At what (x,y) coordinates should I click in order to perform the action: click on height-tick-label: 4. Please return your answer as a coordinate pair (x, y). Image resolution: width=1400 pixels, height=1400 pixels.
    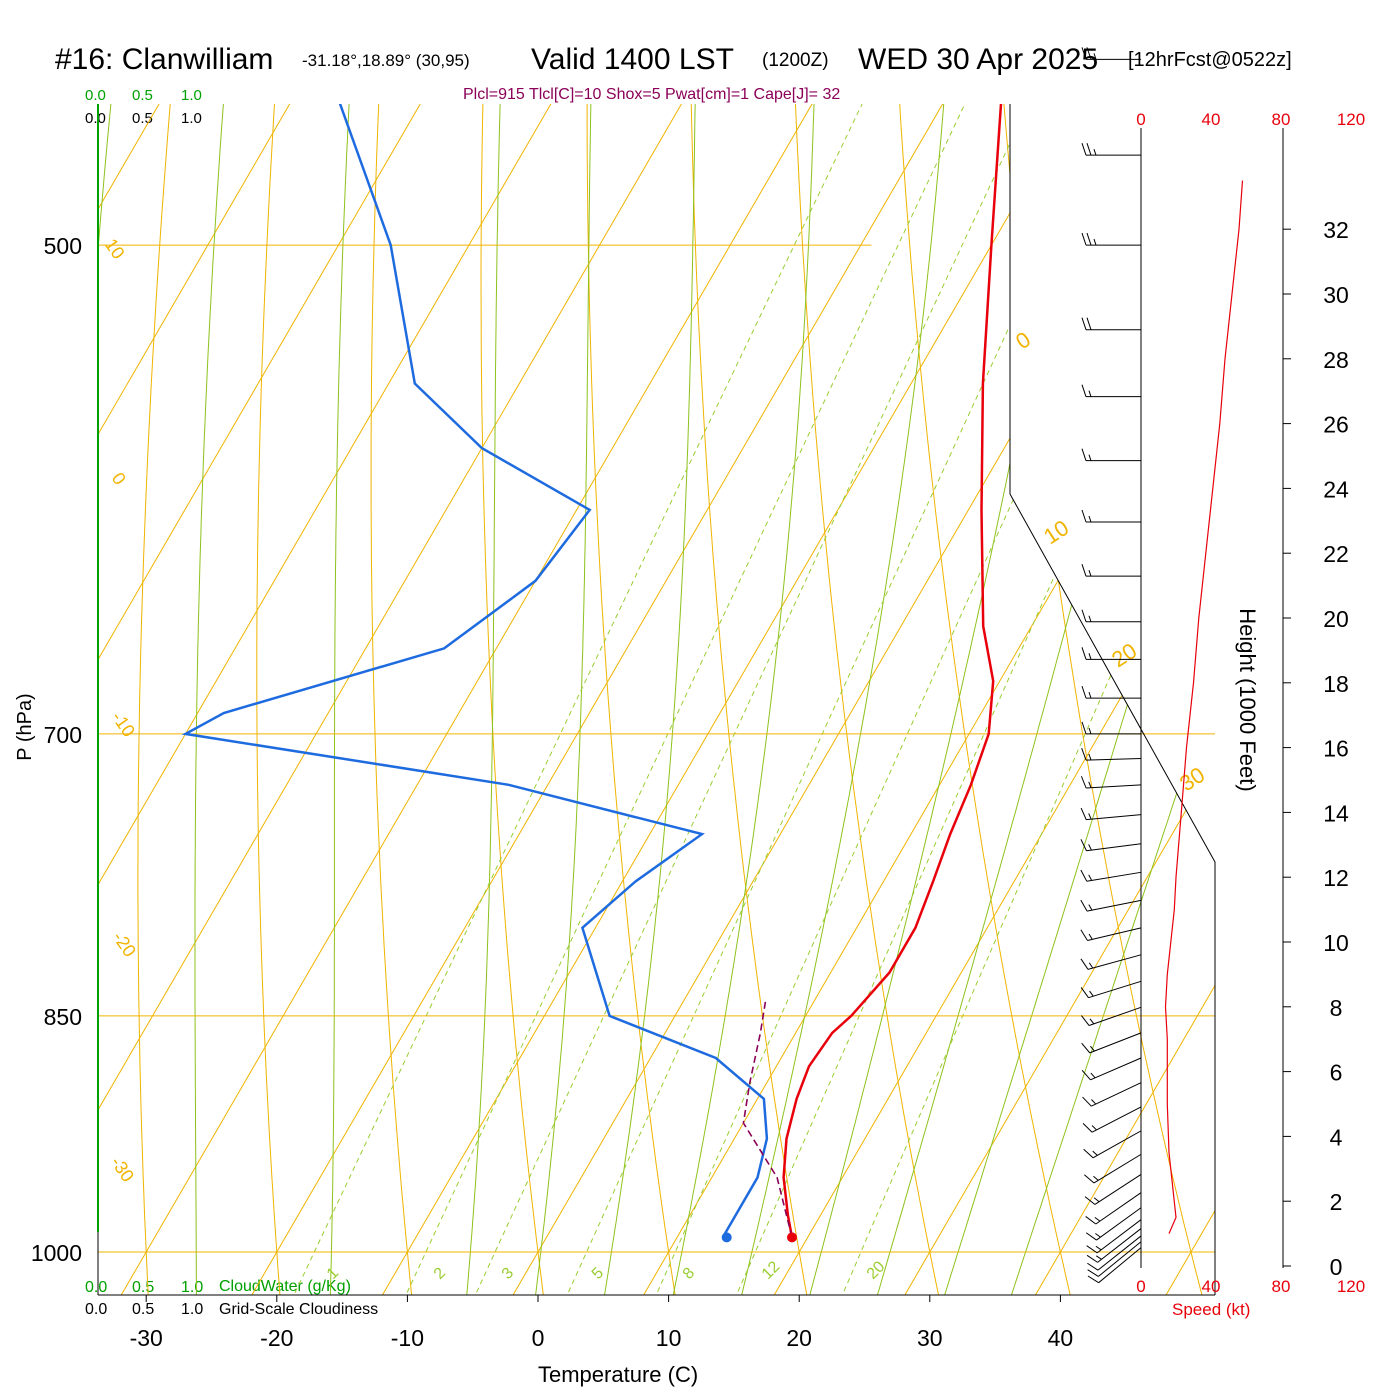
    Looking at the image, I should click on (1336, 1137).